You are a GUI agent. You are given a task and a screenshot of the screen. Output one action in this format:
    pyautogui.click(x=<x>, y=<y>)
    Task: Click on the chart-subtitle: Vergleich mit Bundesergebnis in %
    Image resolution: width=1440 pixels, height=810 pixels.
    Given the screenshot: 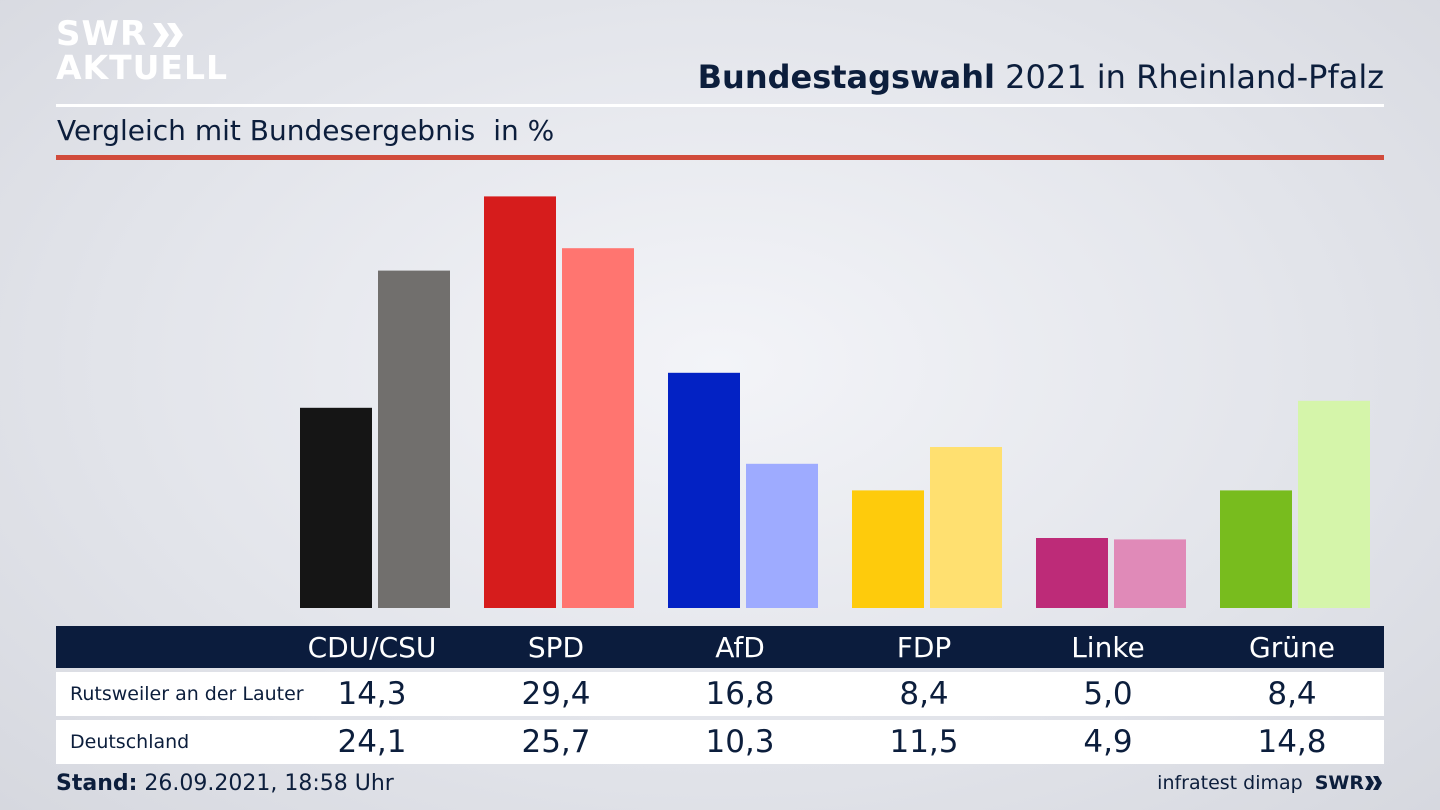 What is the action you would take?
    pyautogui.click(x=305, y=130)
    